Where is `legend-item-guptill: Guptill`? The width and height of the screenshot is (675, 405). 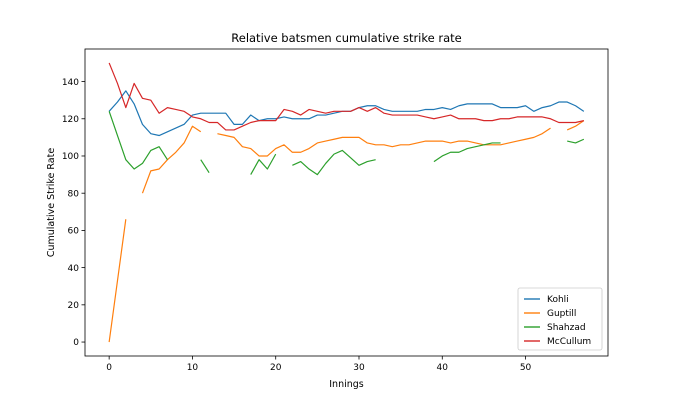
legend-item-guptill: Guptill is located at coordinates (550, 314).